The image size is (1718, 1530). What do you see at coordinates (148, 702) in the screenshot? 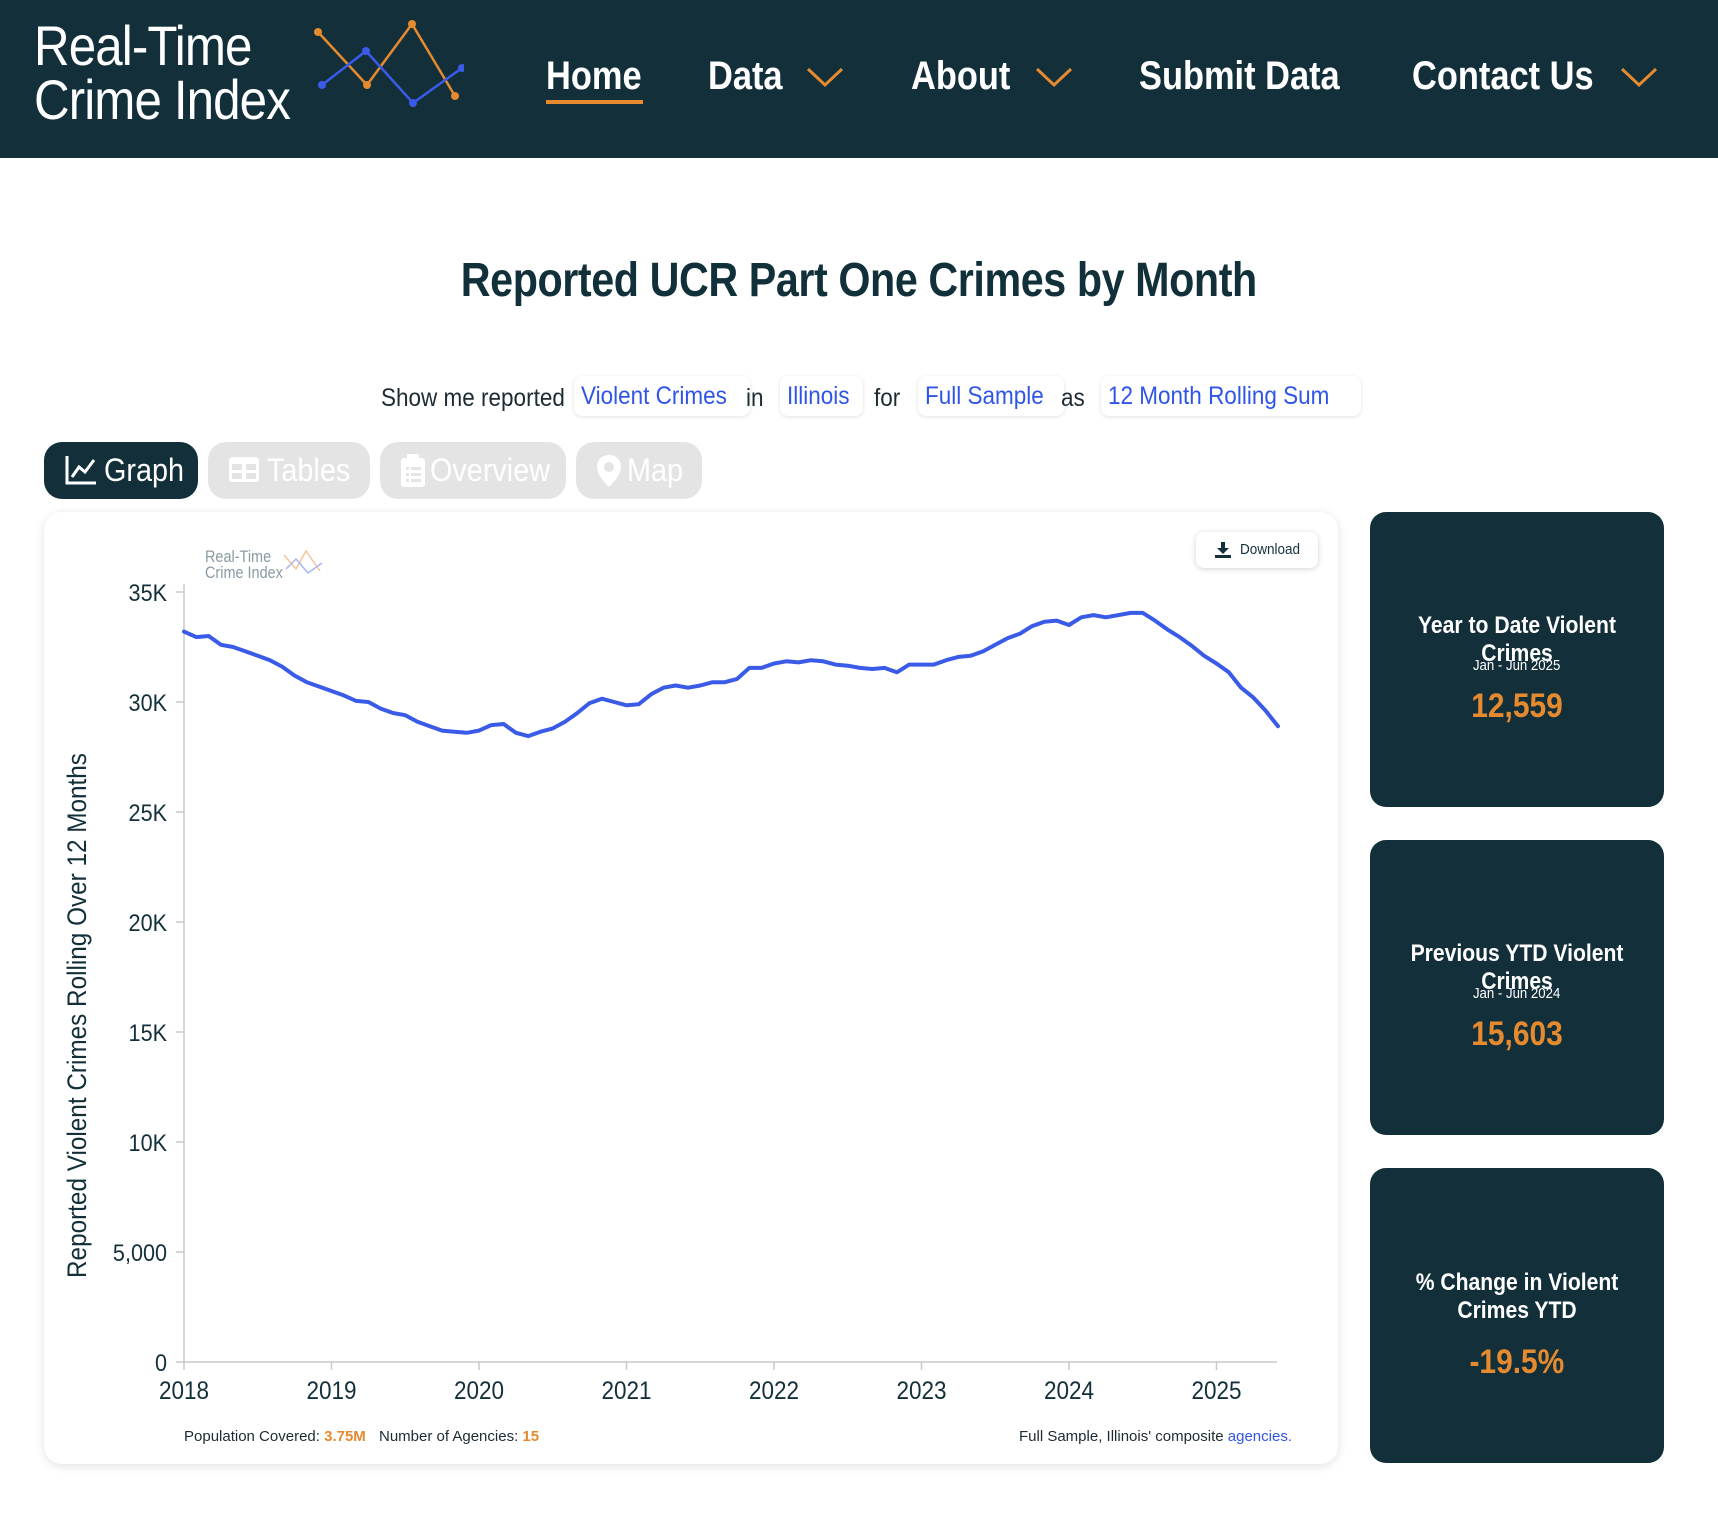
I see `y-tick-label: 30K` at bounding box center [148, 702].